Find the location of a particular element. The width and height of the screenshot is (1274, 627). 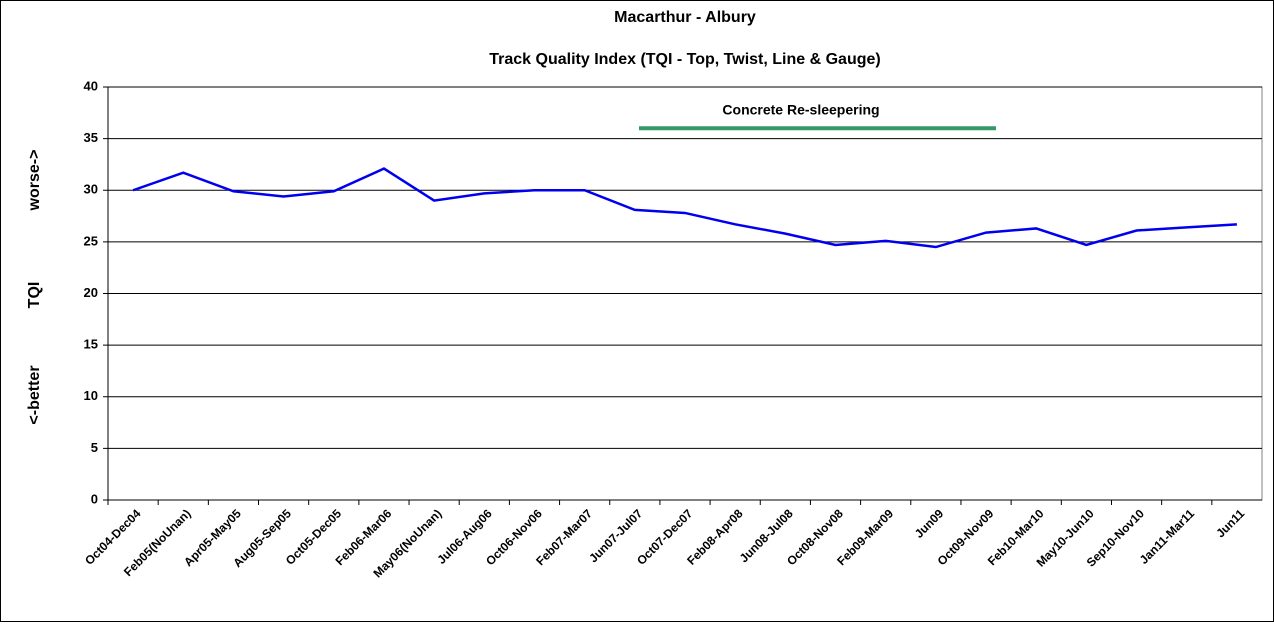

y-tick-label: 25 is located at coordinates (91, 240).